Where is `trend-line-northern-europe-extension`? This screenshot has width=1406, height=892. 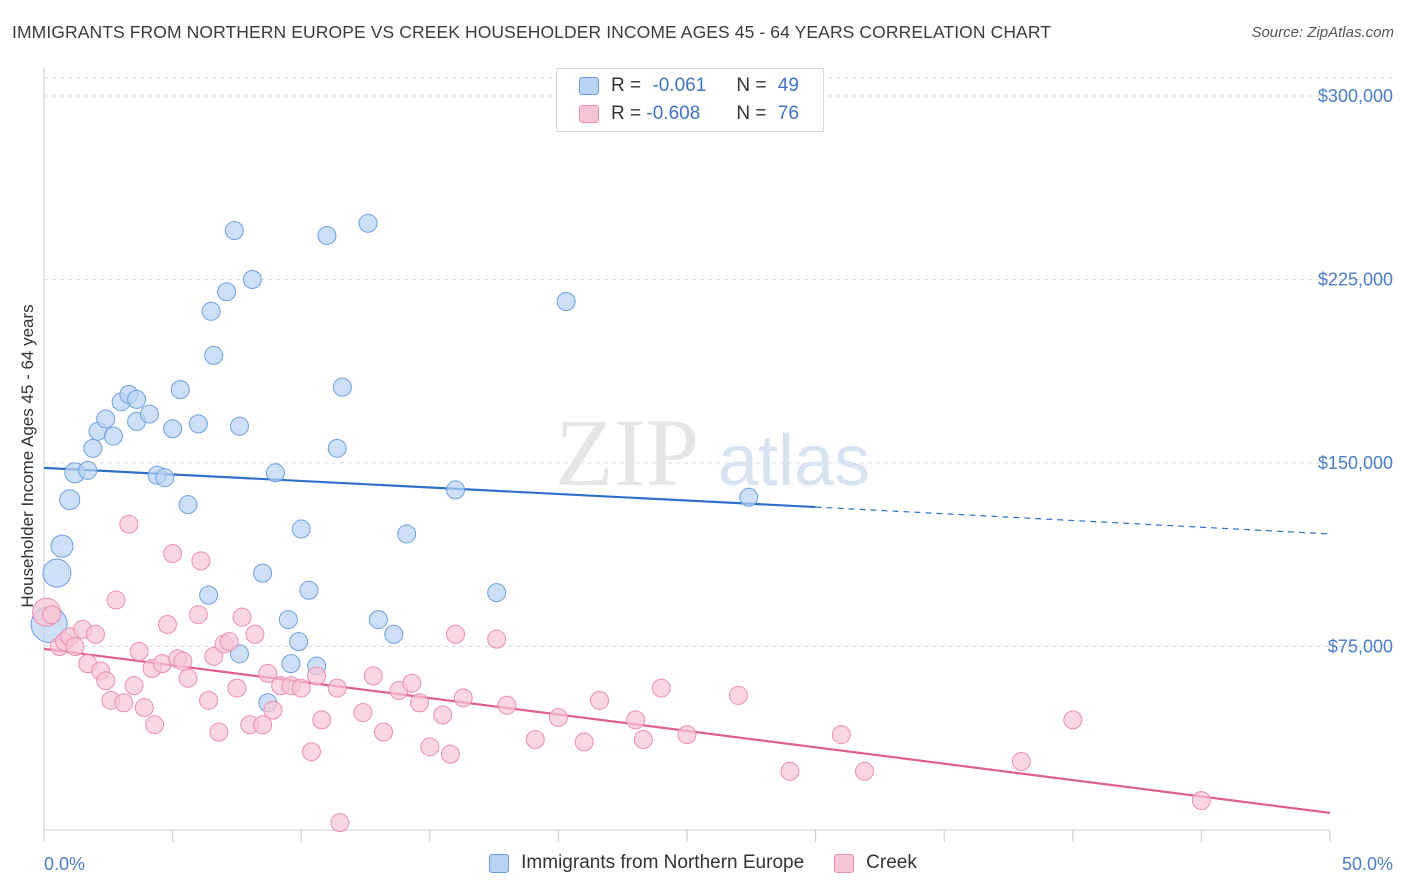
trend-line-northern-europe-extension is located at coordinates (1073, 520).